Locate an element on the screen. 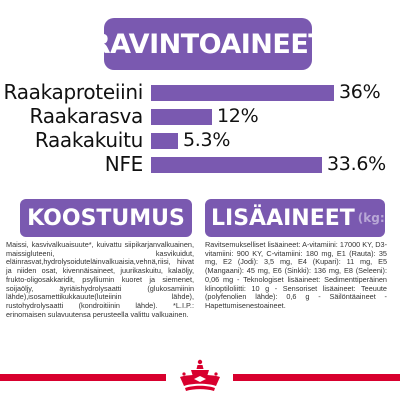  nutrient-label: Raakaproteiini is located at coordinates (73, 92).